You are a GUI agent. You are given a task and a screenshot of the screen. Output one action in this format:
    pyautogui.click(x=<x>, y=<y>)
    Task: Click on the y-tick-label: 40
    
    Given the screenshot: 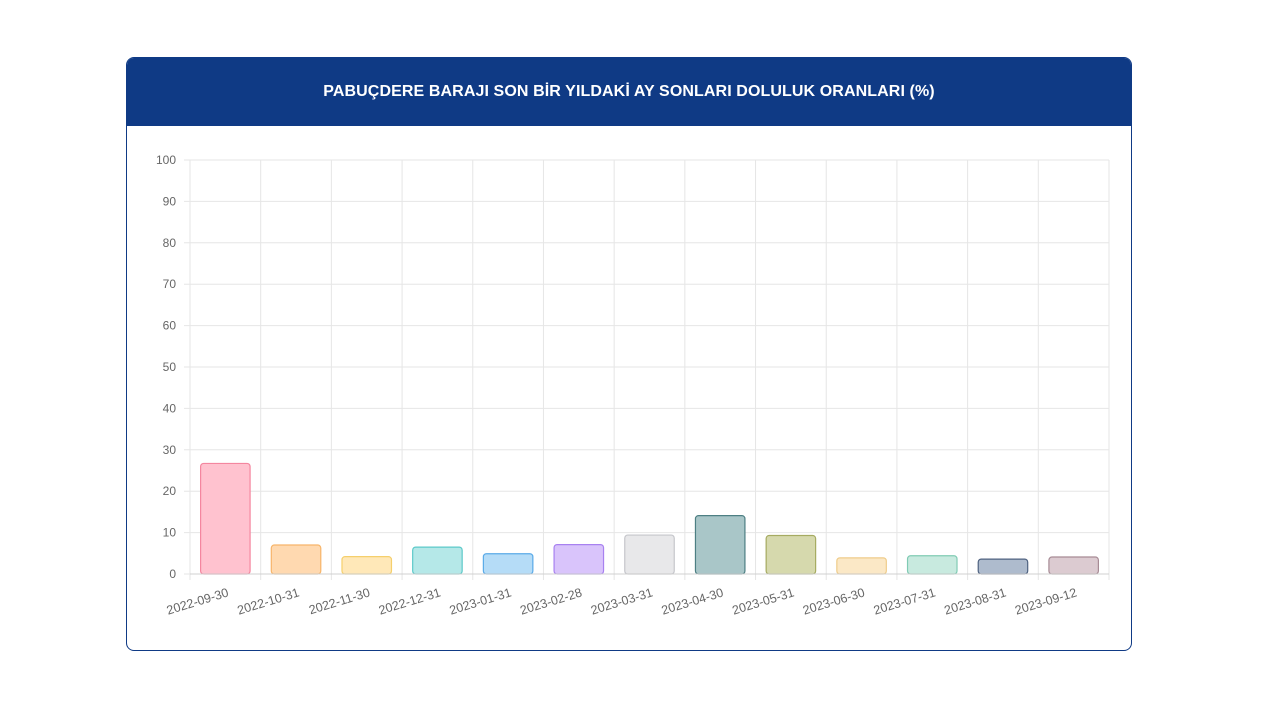 What is the action you would take?
    pyautogui.click(x=170, y=408)
    